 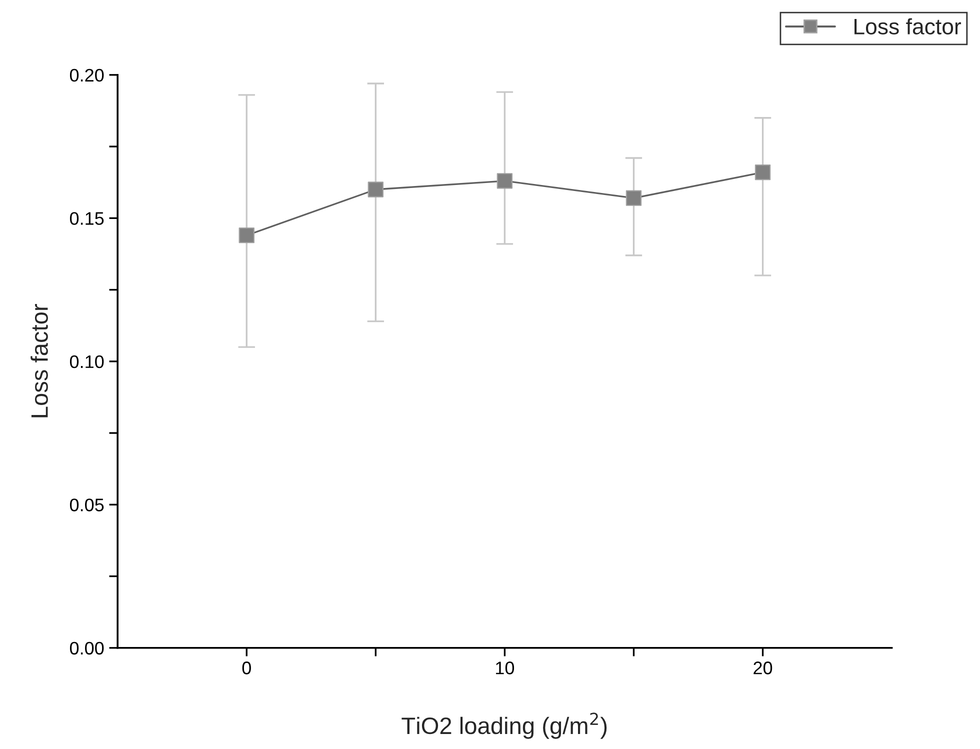 I want to click on y-tick-label: 0.10, so click(x=87, y=361).